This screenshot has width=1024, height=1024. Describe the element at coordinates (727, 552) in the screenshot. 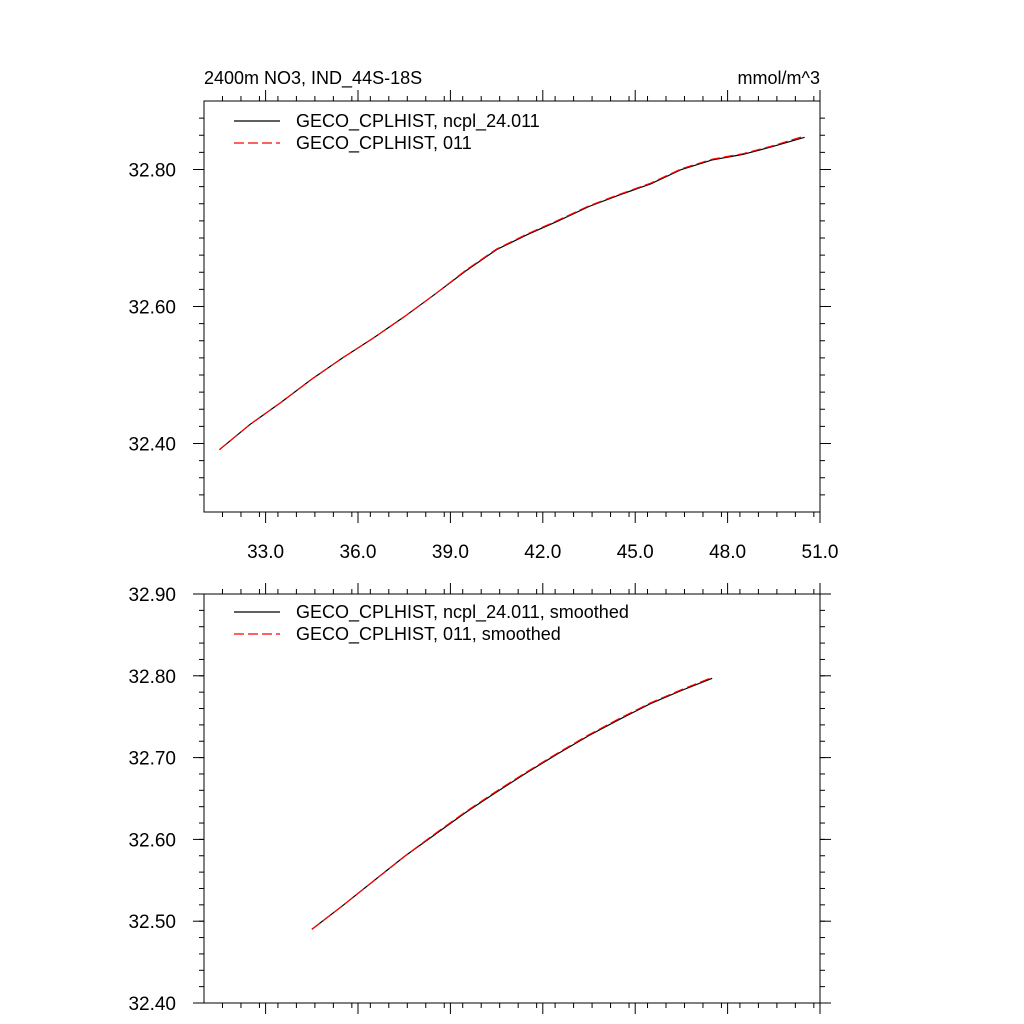

I see `panel0-x-tick-label: 48.0` at that location.